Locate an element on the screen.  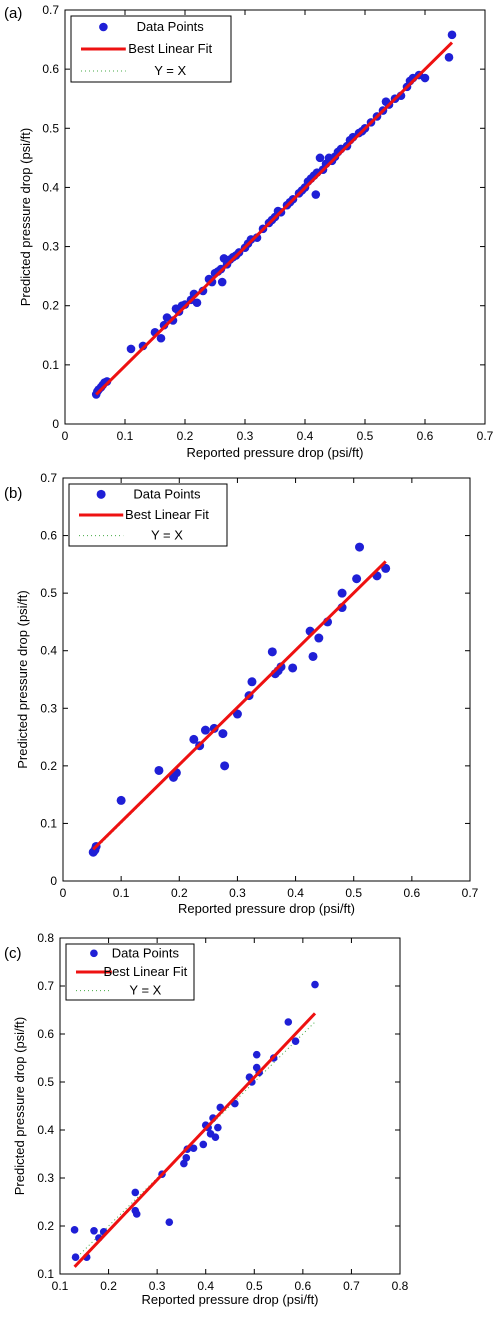
panel-label: (a) is located at coordinates (13, 13).